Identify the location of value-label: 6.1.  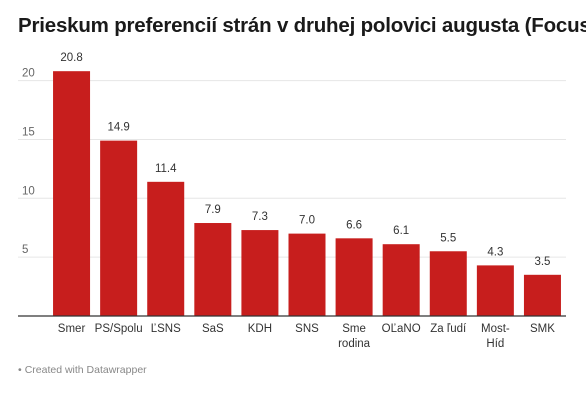
(401, 231).